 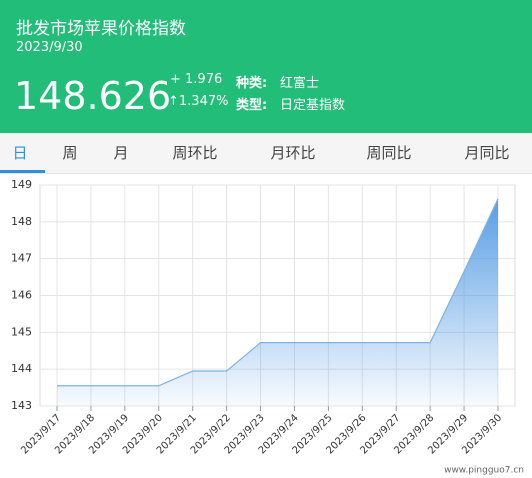 What do you see at coordinates (21, 368) in the screenshot?
I see `y-tick-label: 144` at bounding box center [21, 368].